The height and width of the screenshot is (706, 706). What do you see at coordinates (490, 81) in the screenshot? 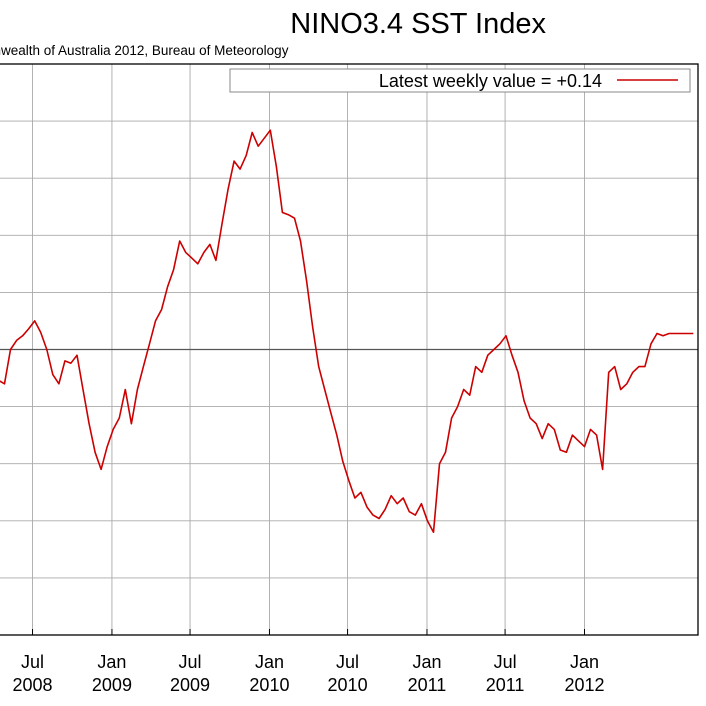
I see `legend-label: Latest weekly value = +0.14` at bounding box center [490, 81].